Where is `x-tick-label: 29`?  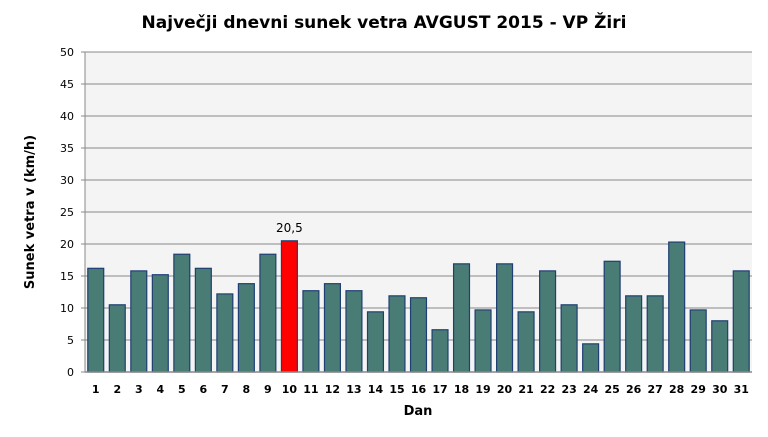 x-tick-label: 29 is located at coordinates (698, 389).